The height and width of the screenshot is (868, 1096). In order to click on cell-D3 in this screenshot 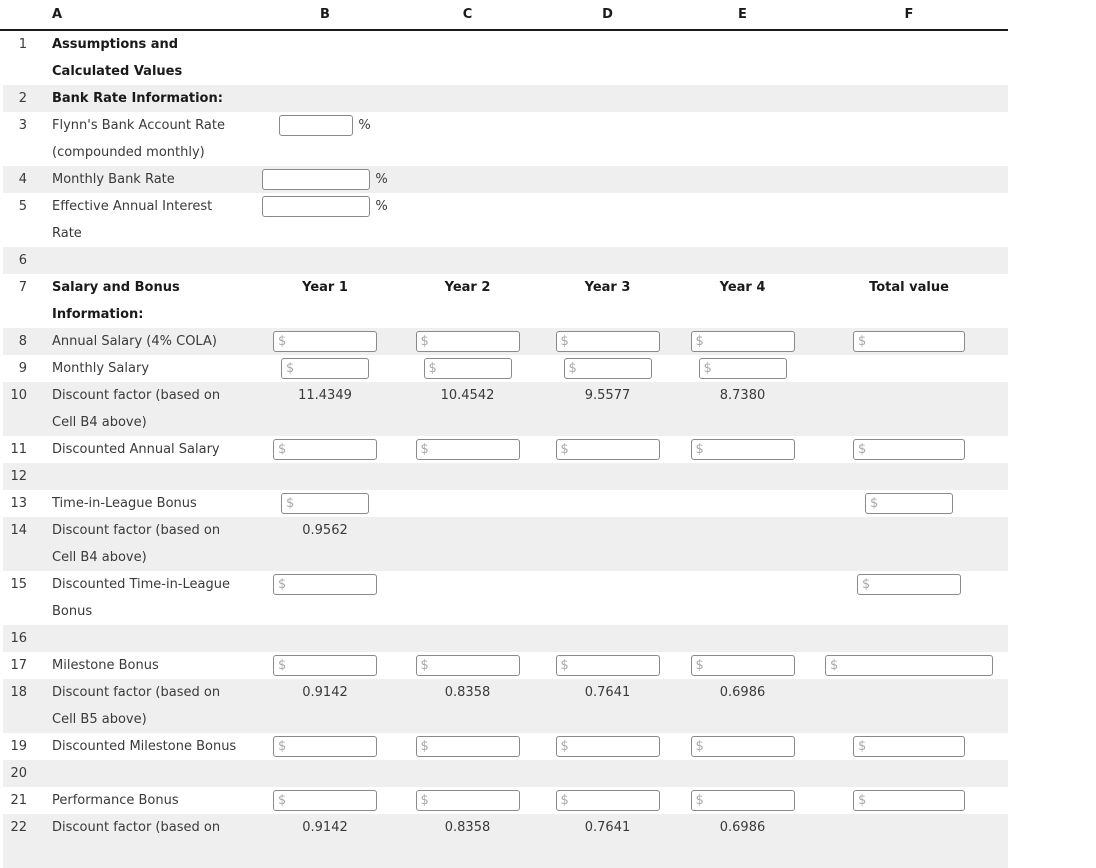, I will do `click(607, 139)`.